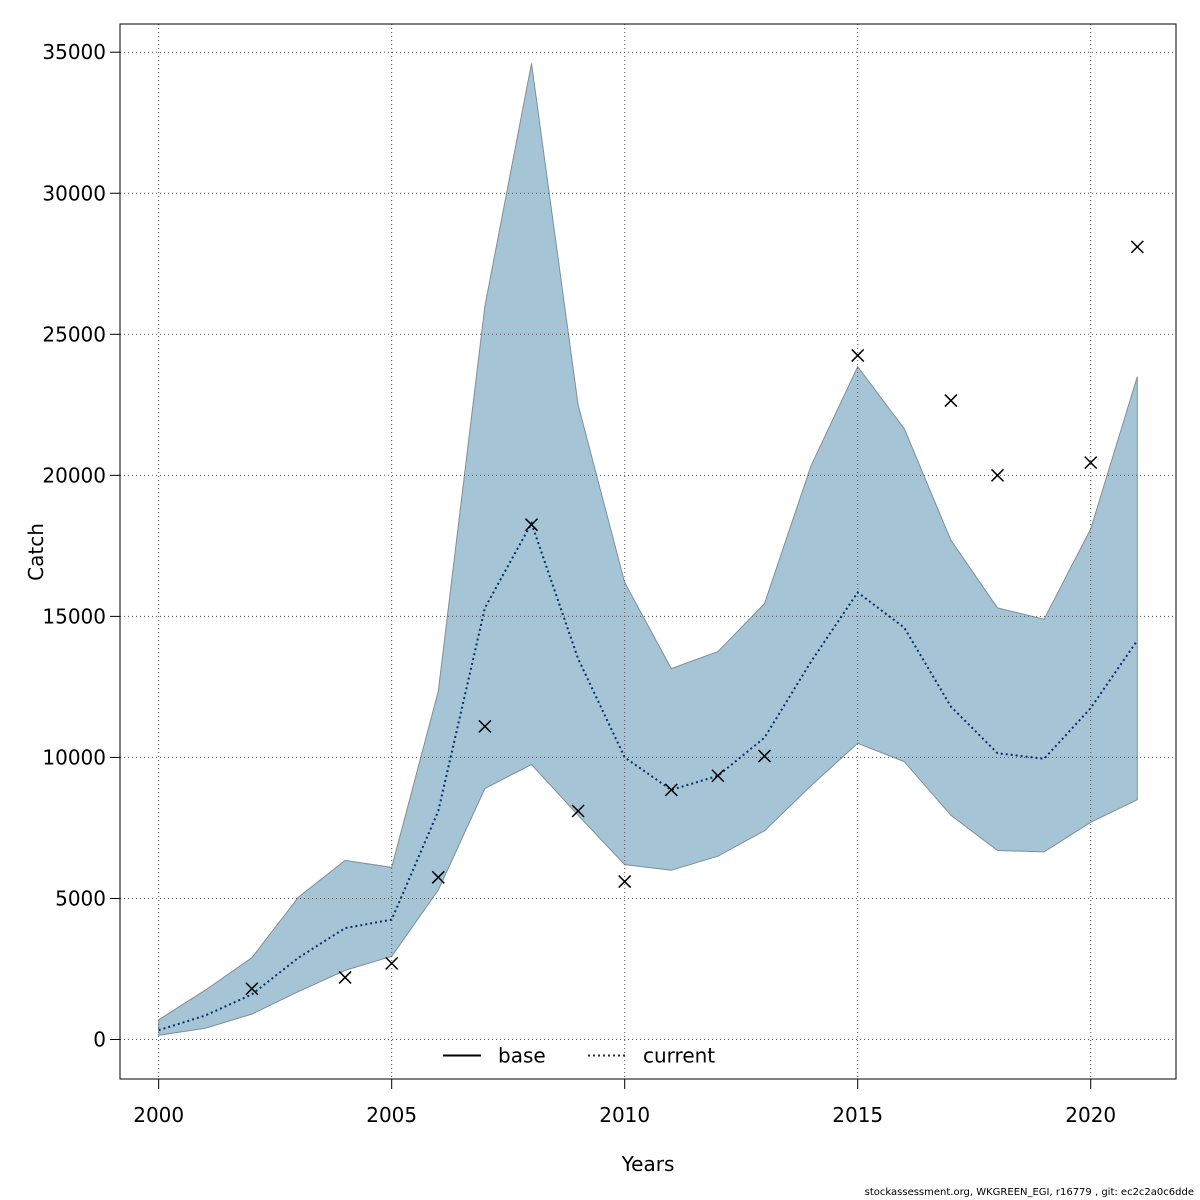 The height and width of the screenshot is (1200, 1200). What do you see at coordinates (391, 1115) in the screenshot?
I see `x-tick-label: 2005` at bounding box center [391, 1115].